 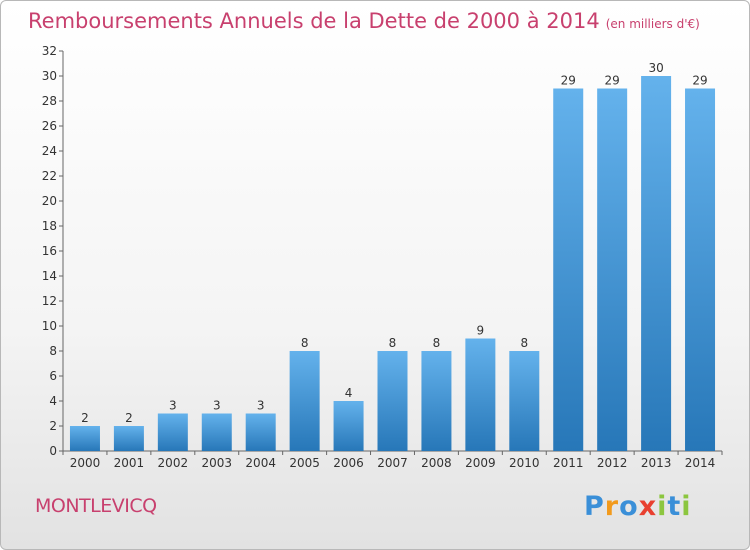 What do you see at coordinates (568, 463) in the screenshot?
I see `x-tick-label: 2011` at bounding box center [568, 463].